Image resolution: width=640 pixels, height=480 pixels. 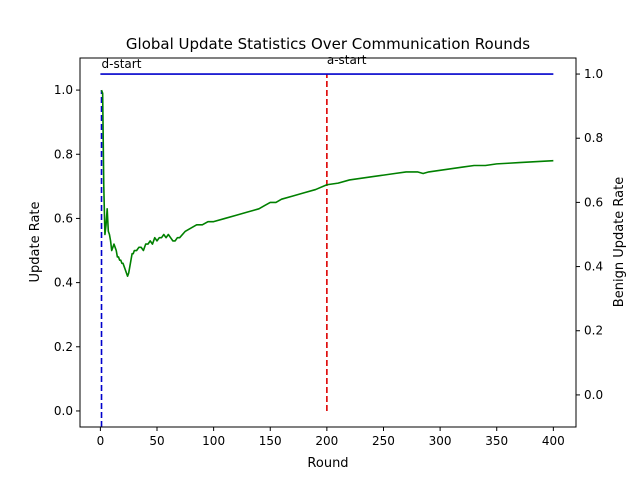 I want to click on left-y-tick-label: 0.0, so click(x=63, y=411).